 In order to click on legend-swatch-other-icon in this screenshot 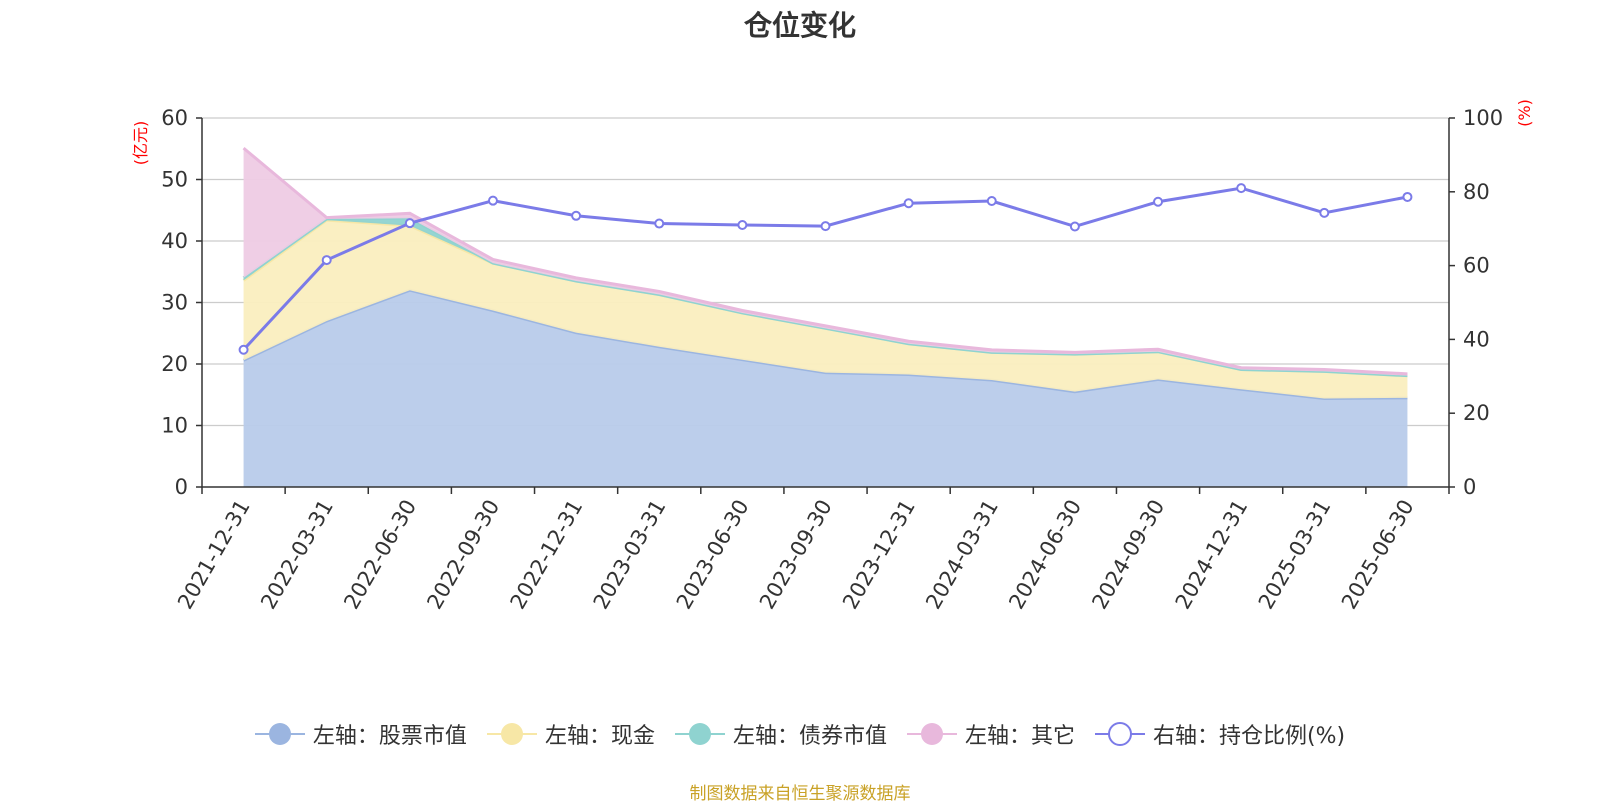, I will do `click(931, 734)`.